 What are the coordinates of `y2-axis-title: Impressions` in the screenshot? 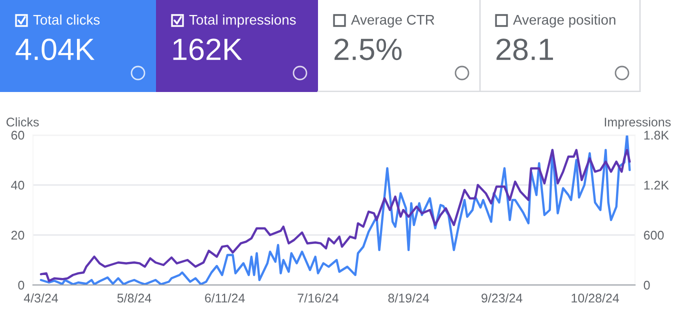 It's located at (637, 123).